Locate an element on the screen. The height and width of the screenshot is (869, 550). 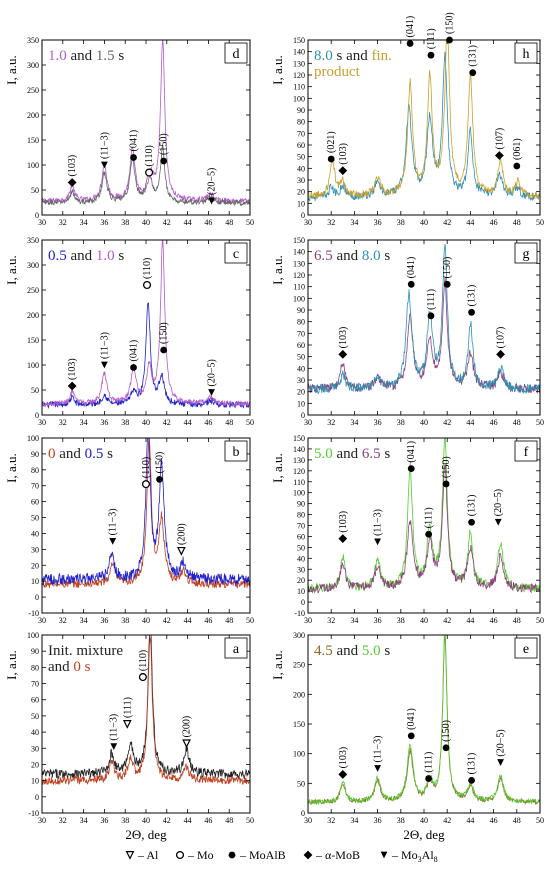
y-tick-label: 90 is located at coordinates (301, 110).